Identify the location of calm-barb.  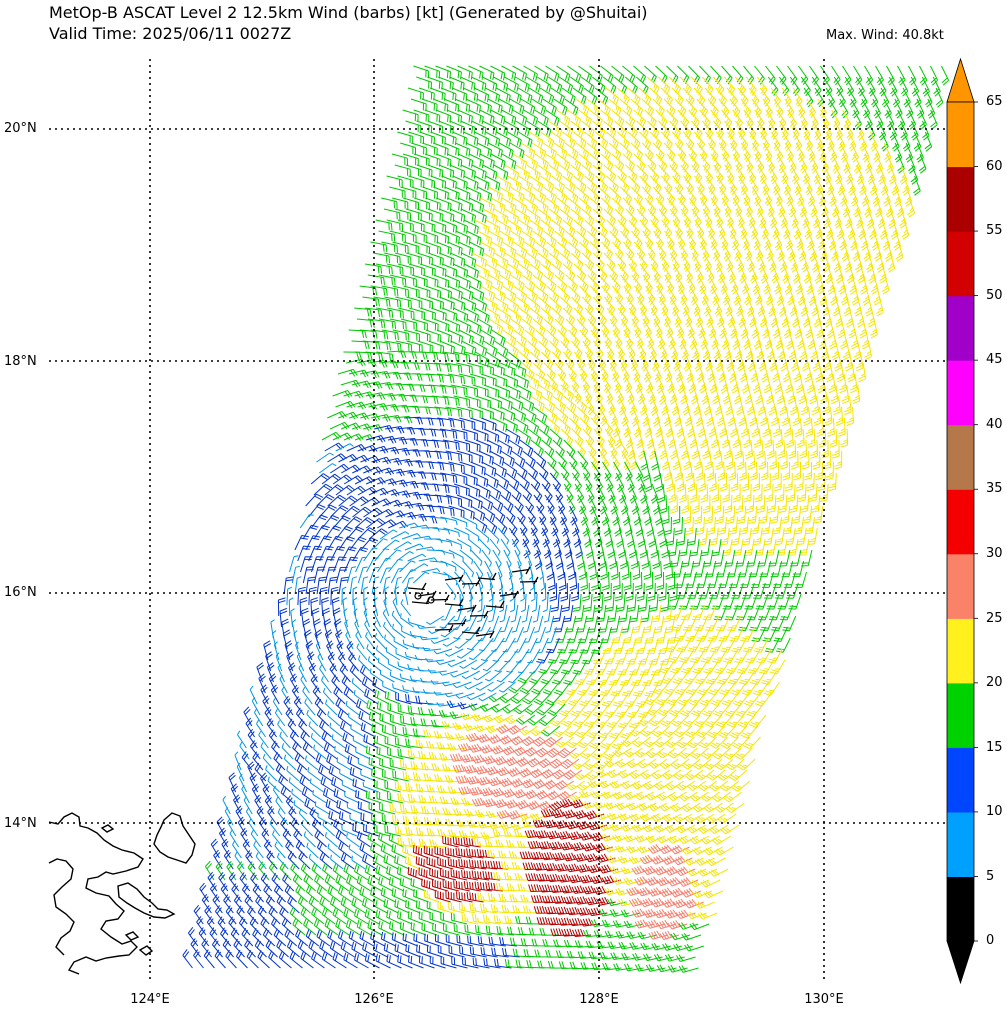
(485, 634).